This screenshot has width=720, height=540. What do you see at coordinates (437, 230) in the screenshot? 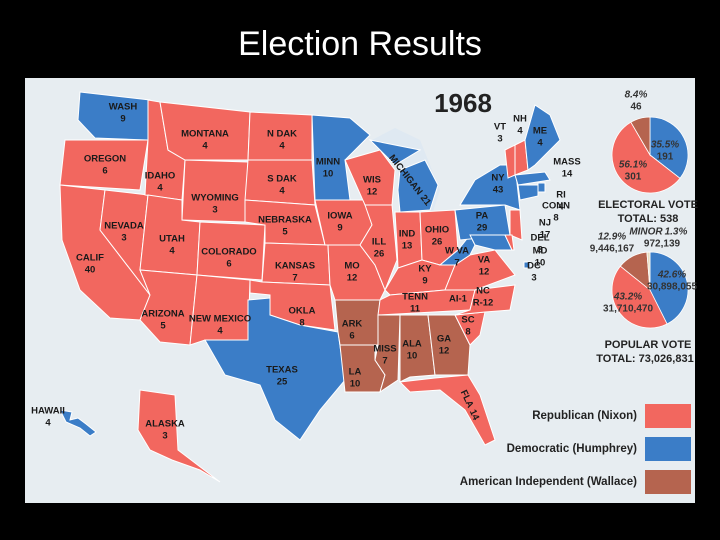
I see `state-name: OHIO` at bounding box center [437, 230].